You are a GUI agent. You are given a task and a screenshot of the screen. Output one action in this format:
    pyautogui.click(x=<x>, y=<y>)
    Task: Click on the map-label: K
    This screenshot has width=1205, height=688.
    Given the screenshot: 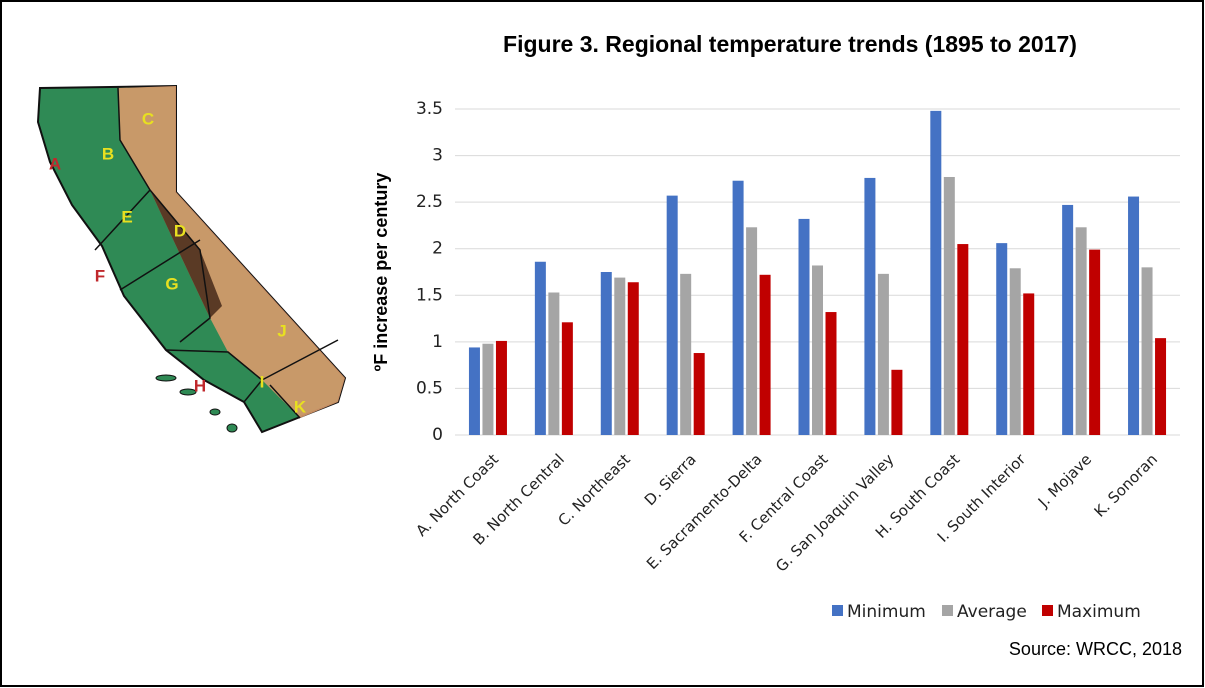 What is the action you would take?
    pyautogui.click(x=300, y=406)
    